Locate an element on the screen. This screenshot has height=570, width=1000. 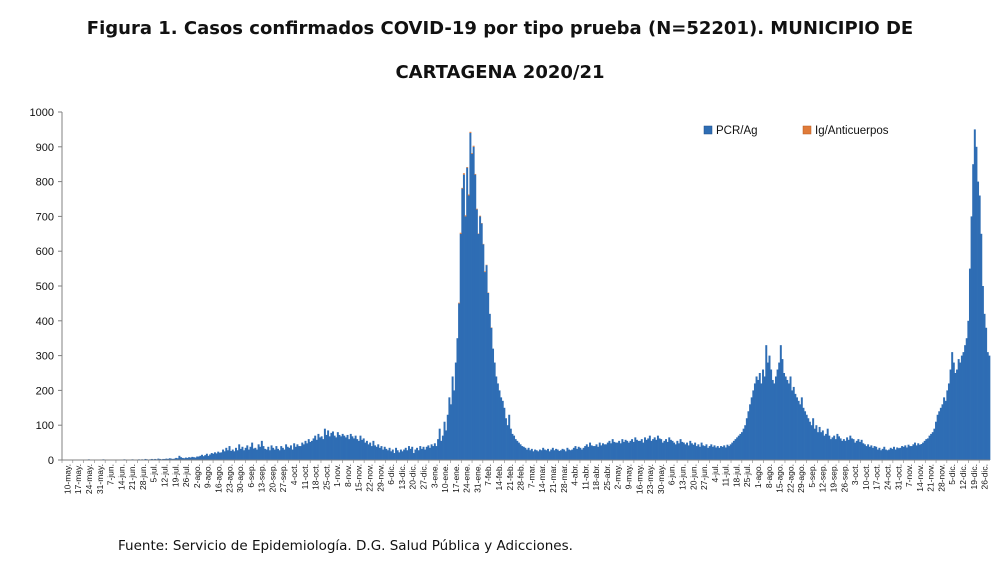
x-tick-label: 7-mar. is located at coordinates (531, 476).